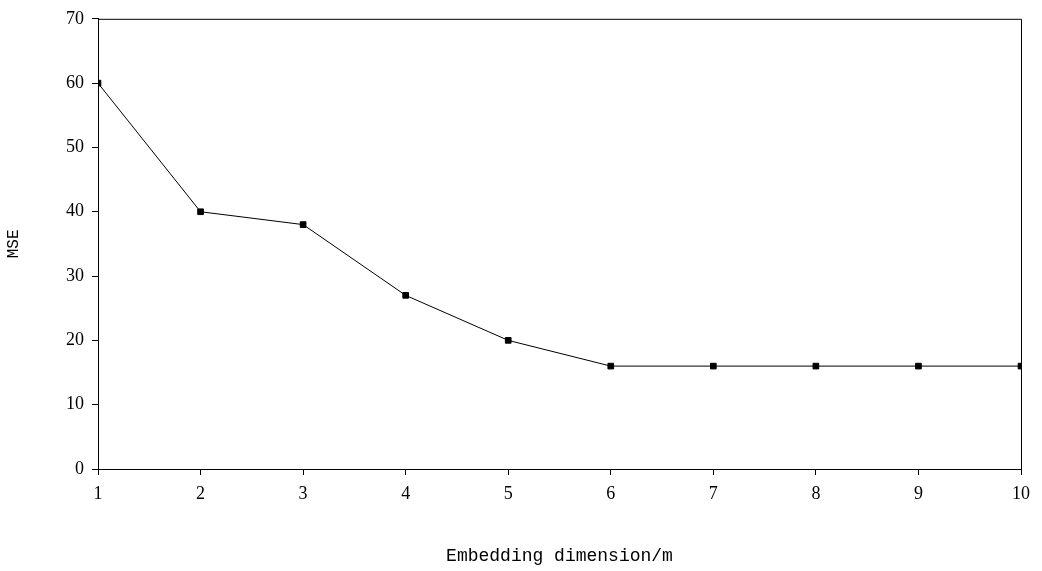 Image resolution: width=1042 pixels, height=571 pixels. What do you see at coordinates (406, 492) in the screenshot?
I see `x-tick-label: 4` at bounding box center [406, 492].